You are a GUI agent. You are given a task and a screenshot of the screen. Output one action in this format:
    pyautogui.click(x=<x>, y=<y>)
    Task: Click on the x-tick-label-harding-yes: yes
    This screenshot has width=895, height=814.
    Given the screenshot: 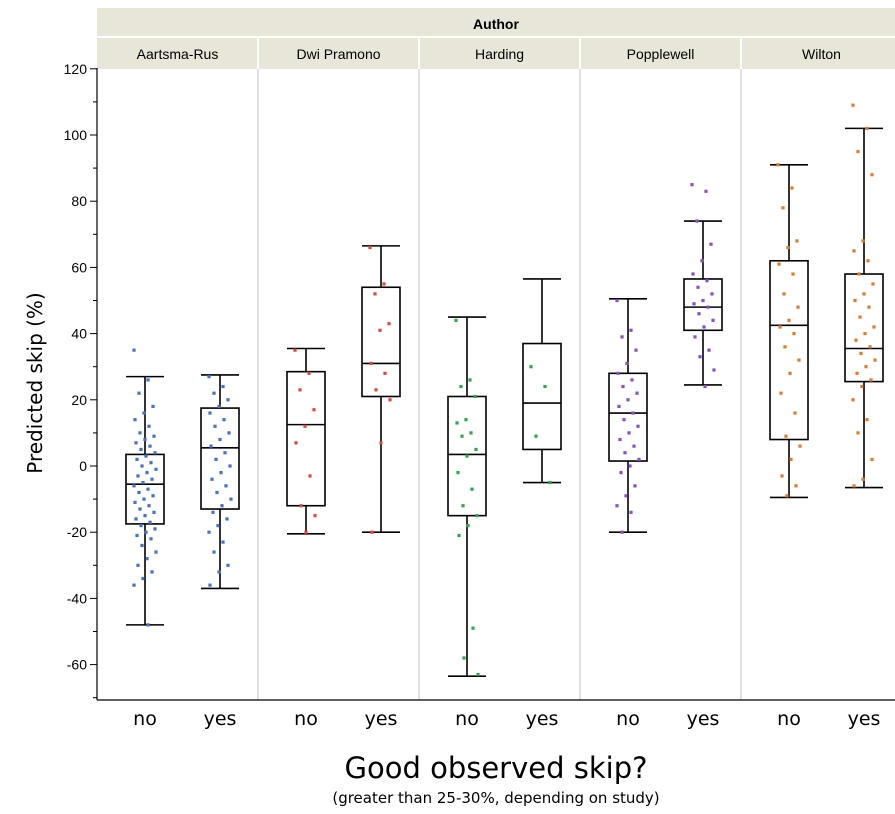 What is the action you would take?
    pyautogui.click(x=542, y=719)
    